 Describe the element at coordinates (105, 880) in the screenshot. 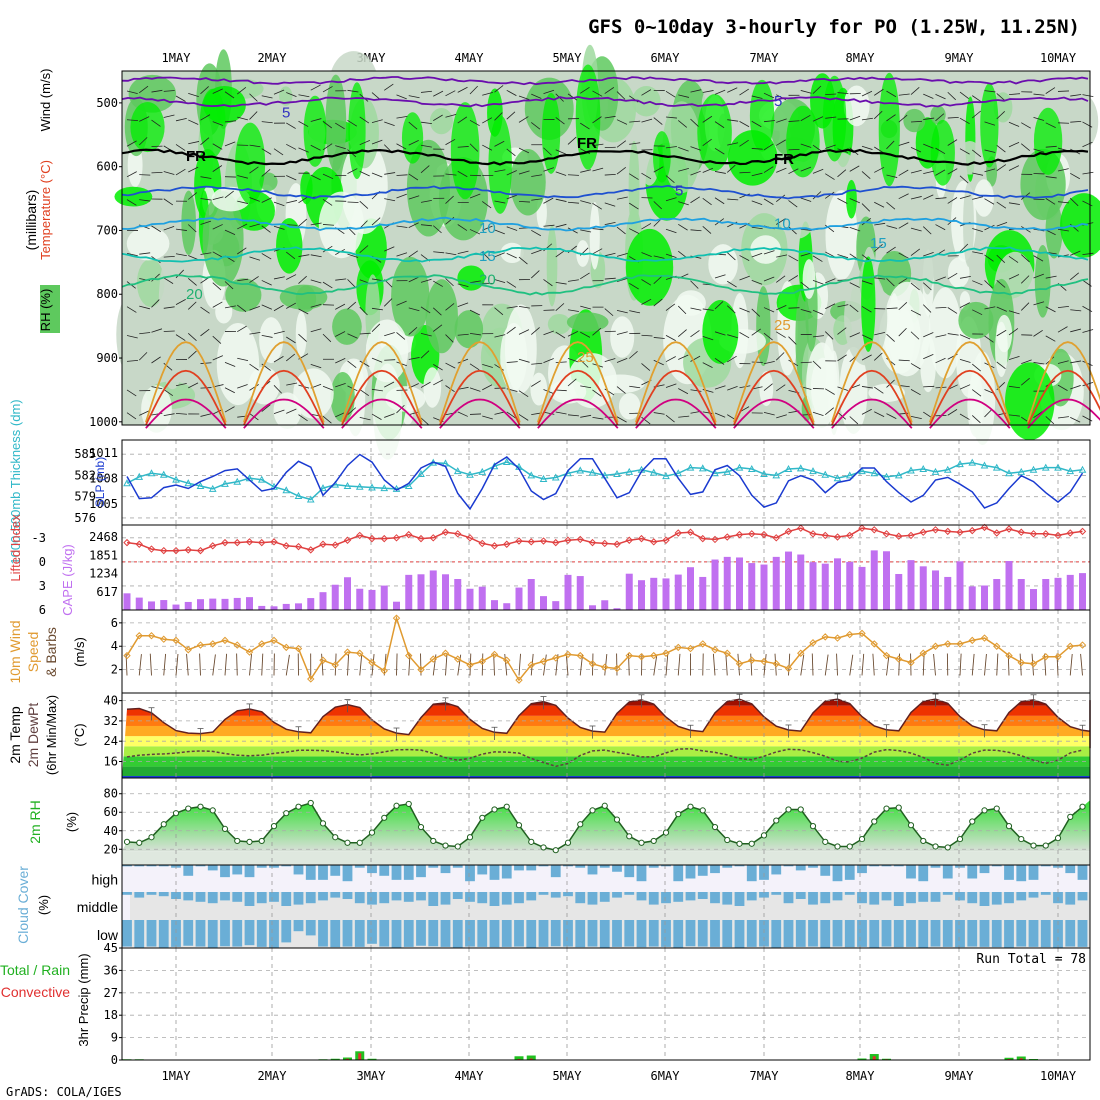

I see `cloud-row-label: high` at that location.